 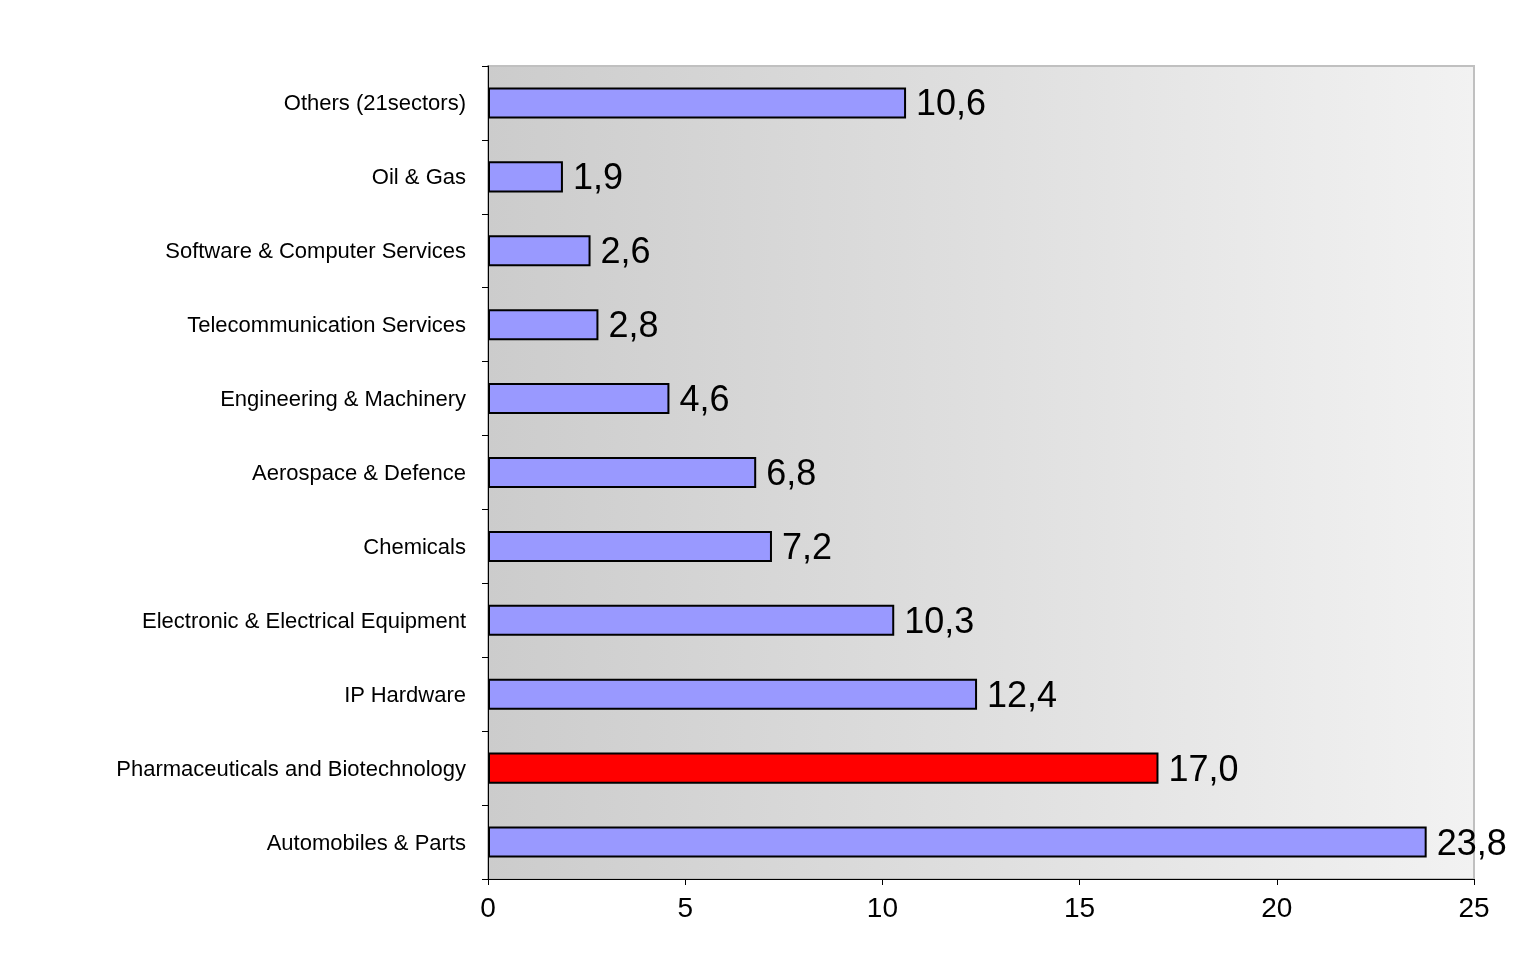 What do you see at coordinates (291, 768) in the screenshot?
I see `y-tick-label: Pharmaceuticals and Biotechnology` at bounding box center [291, 768].